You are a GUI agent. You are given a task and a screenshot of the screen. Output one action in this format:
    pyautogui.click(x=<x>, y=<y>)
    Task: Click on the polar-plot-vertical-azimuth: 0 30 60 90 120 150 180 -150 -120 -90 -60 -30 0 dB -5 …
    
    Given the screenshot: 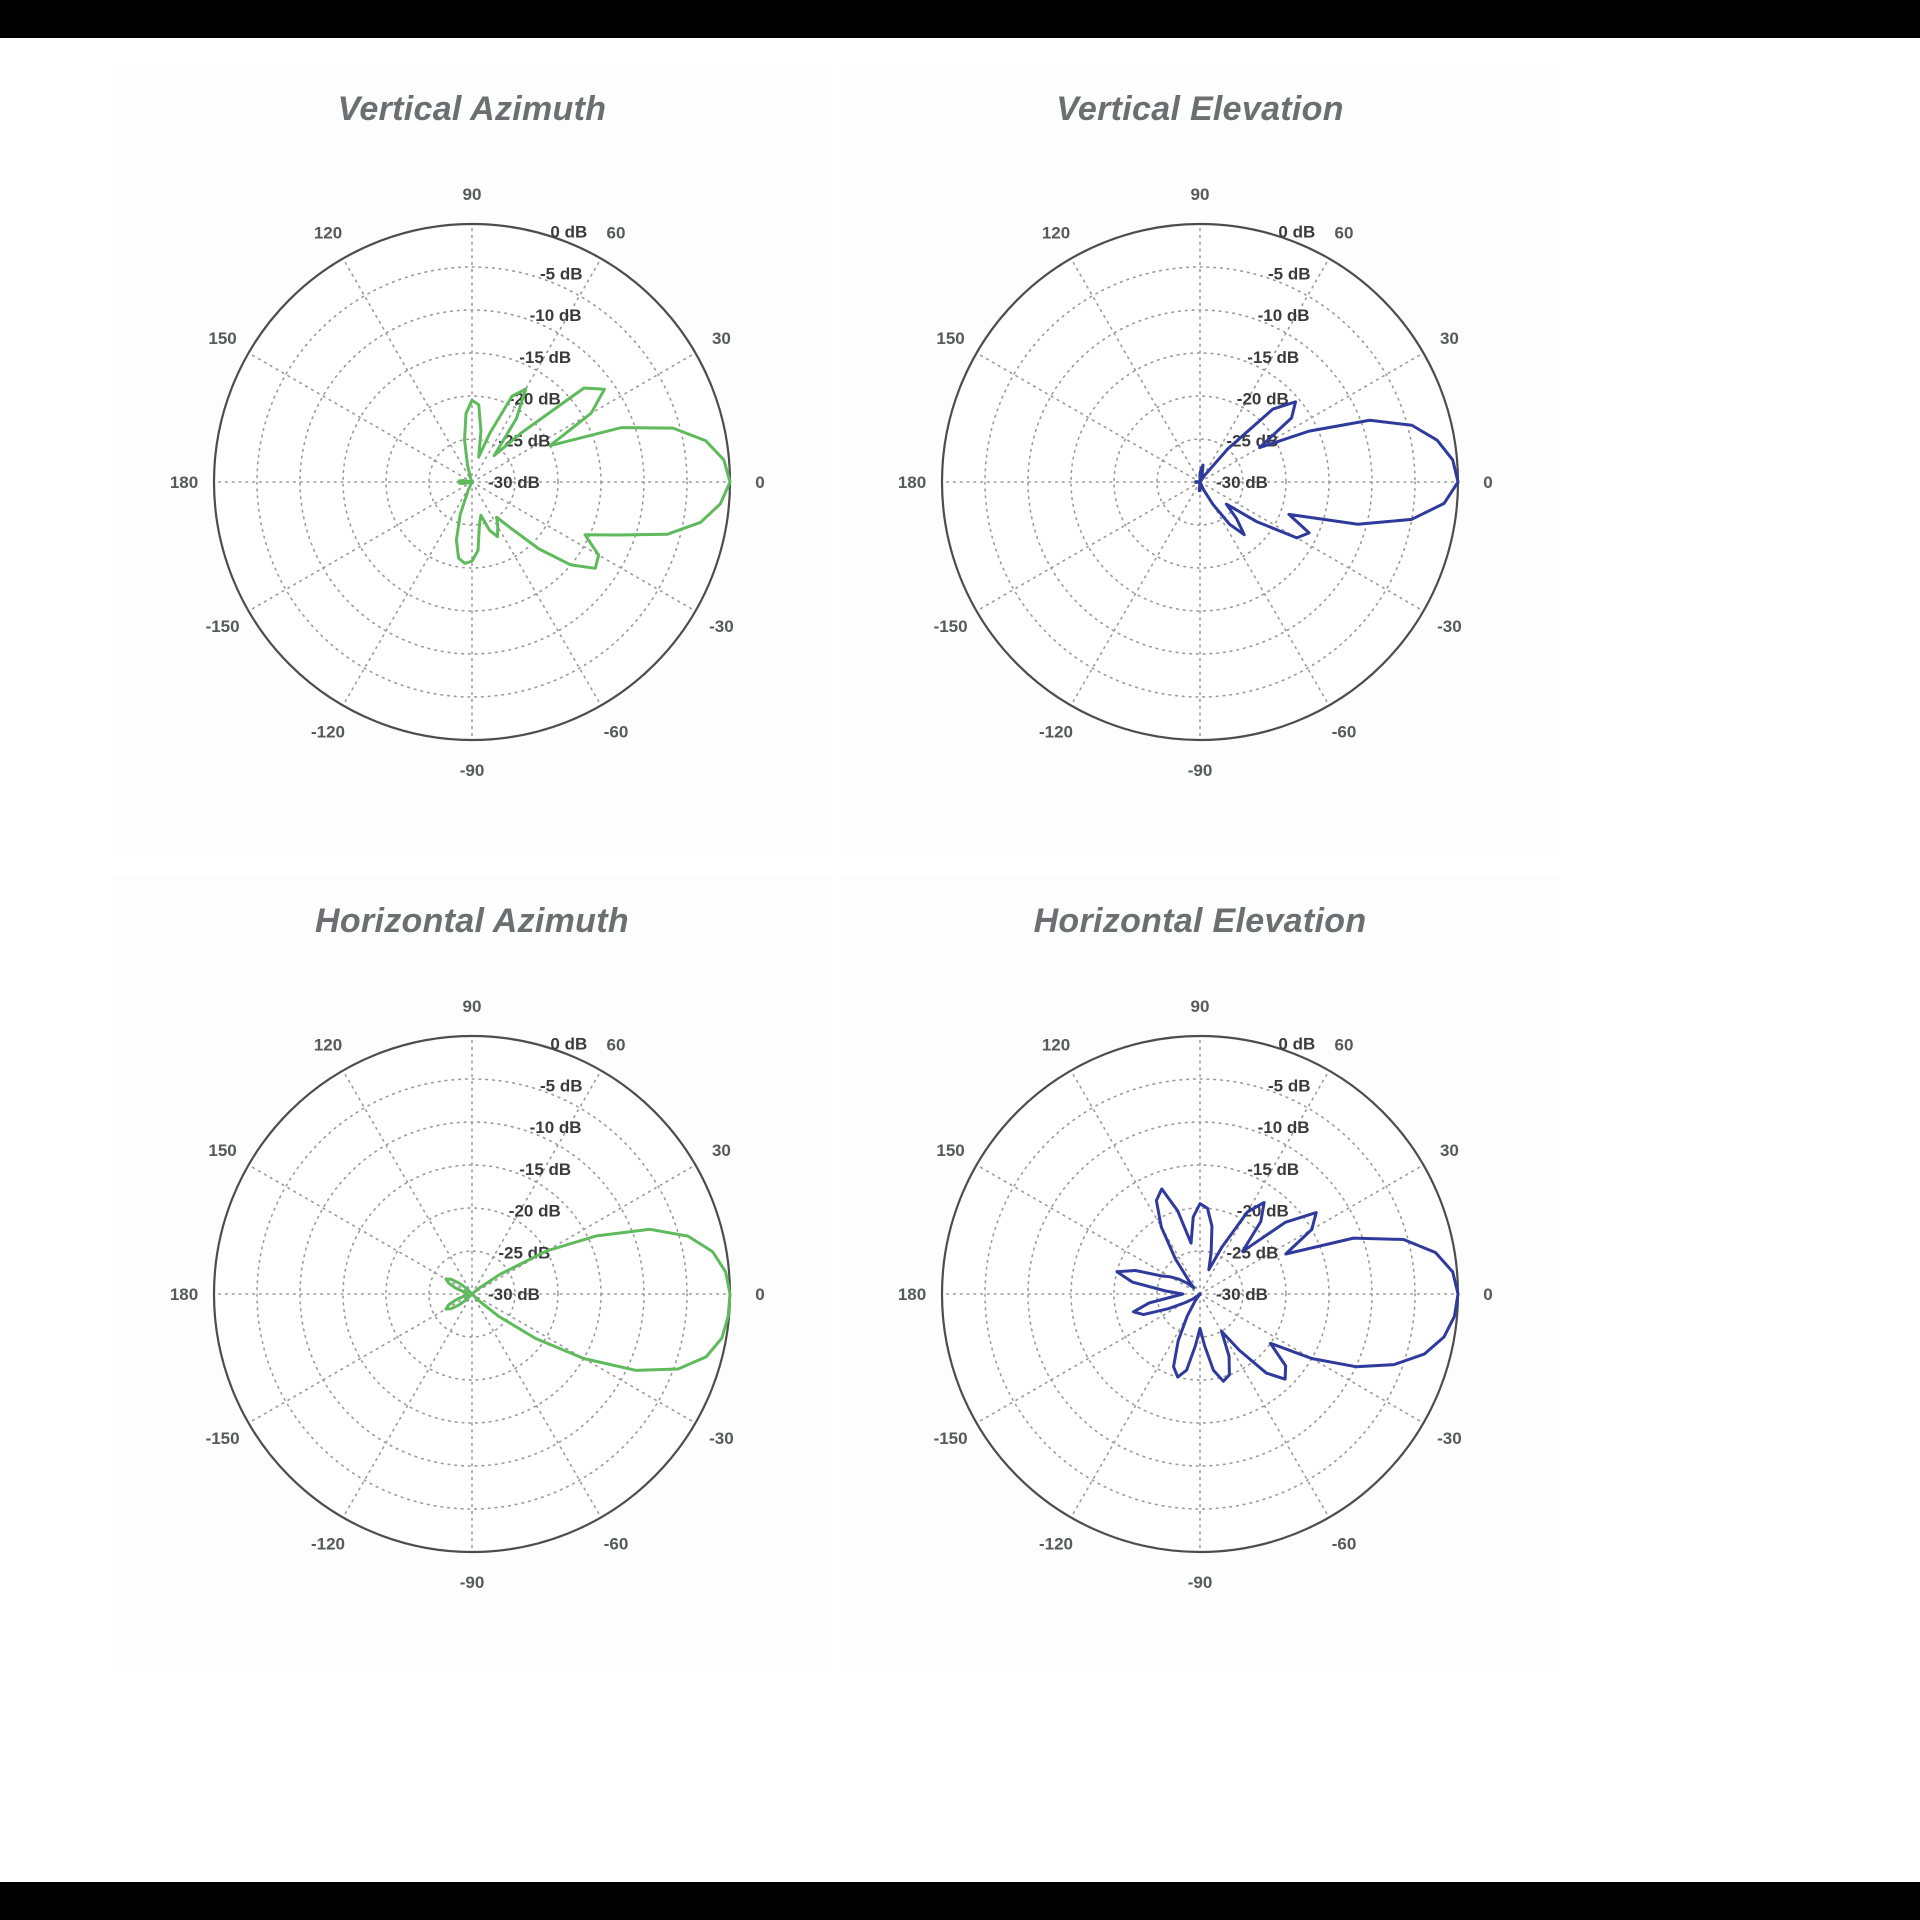 What is the action you would take?
    pyautogui.click(x=472, y=484)
    